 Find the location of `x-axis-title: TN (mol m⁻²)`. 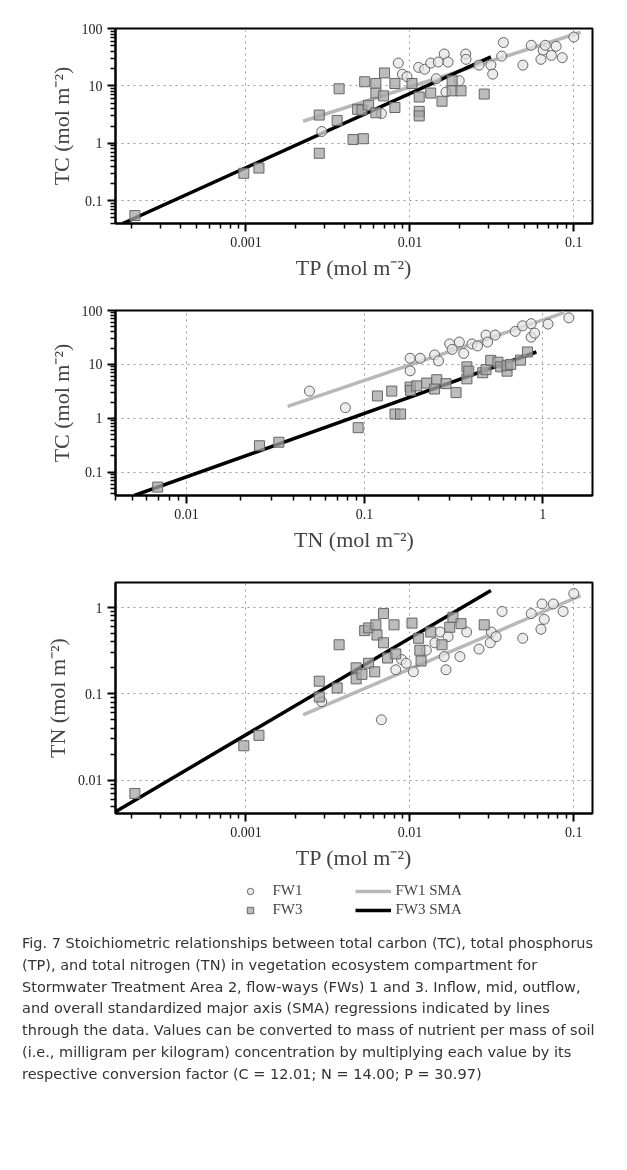

x-axis-title: TN (mol m⁻²) is located at coordinates (354, 539).